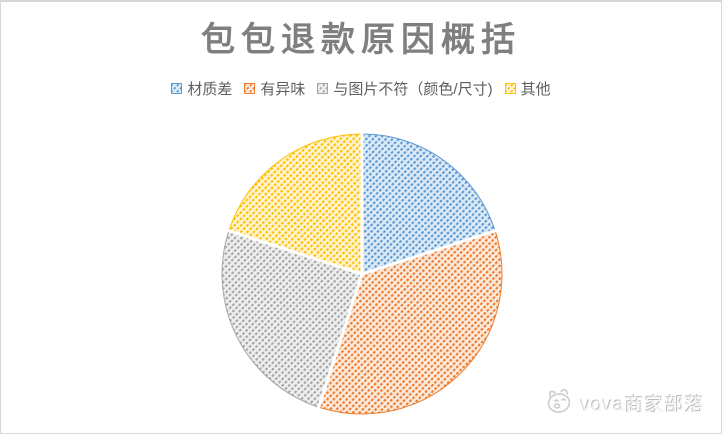  I want to click on legend-item: 其他, so click(527, 88).